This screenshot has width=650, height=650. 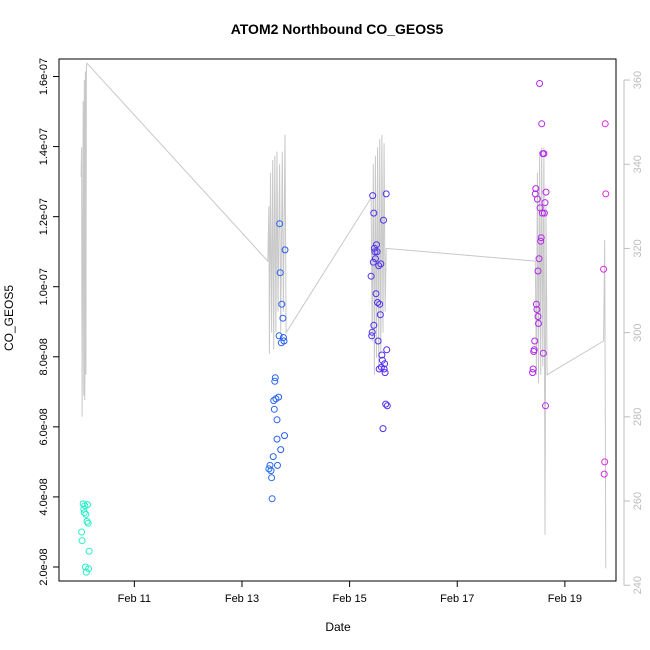 I want to click on y-axis-right: 240 260 280 300 320 340 360, so click(x=633, y=332).